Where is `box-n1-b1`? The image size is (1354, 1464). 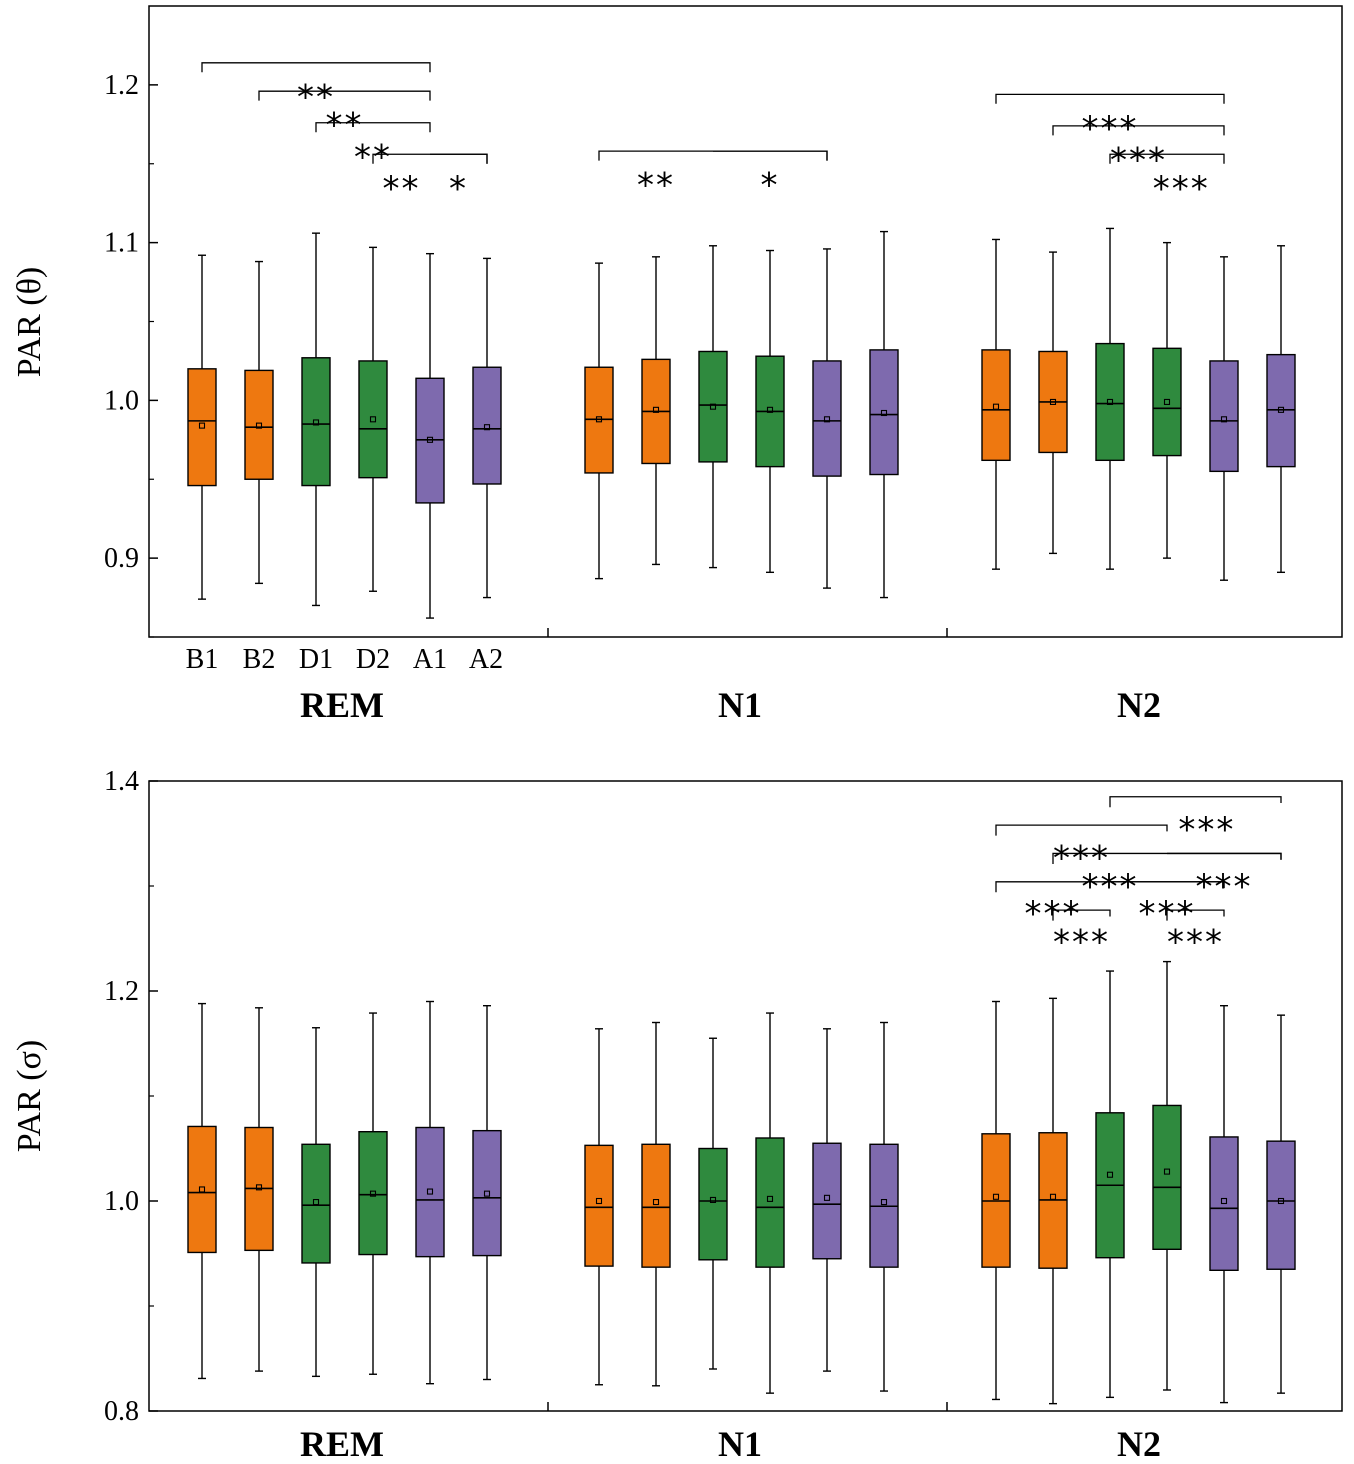
box-n1-b1 is located at coordinates (599, 421).